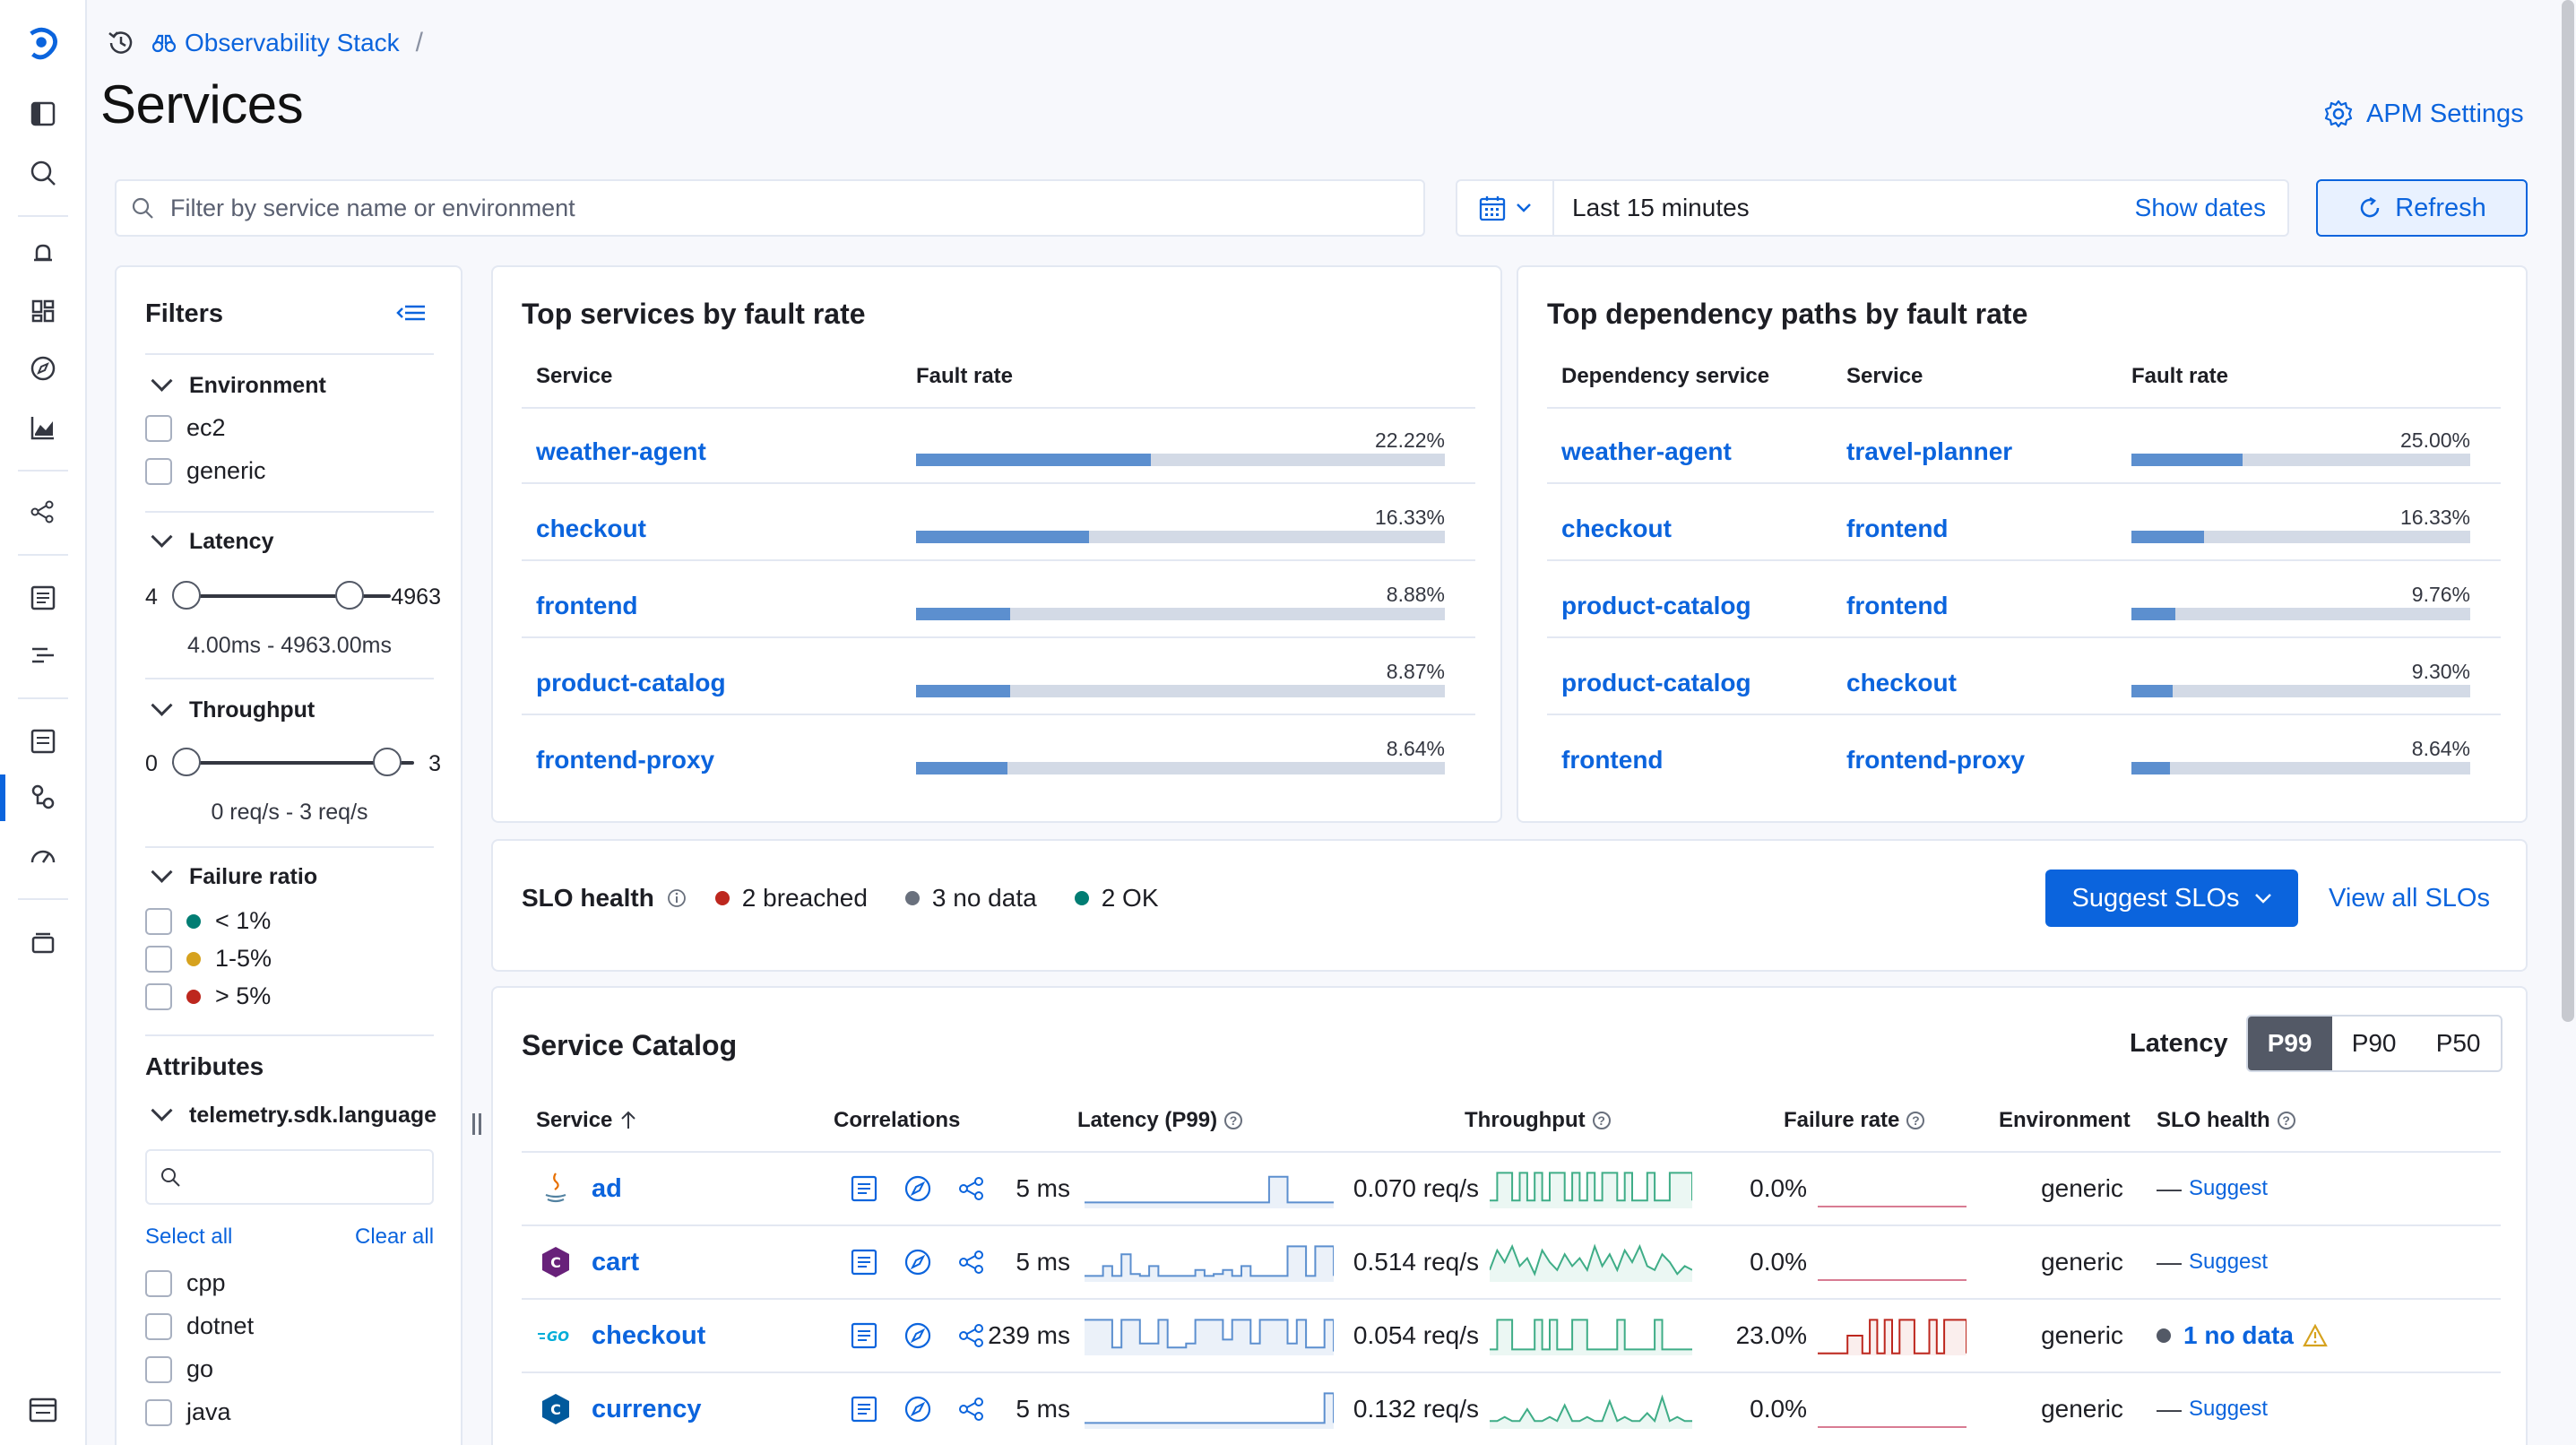 Image resolution: width=2576 pixels, height=1445 pixels. What do you see at coordinates (349, 595) in the screenshot?
I see `latency-max-handle` at bounding box center [349, 595].